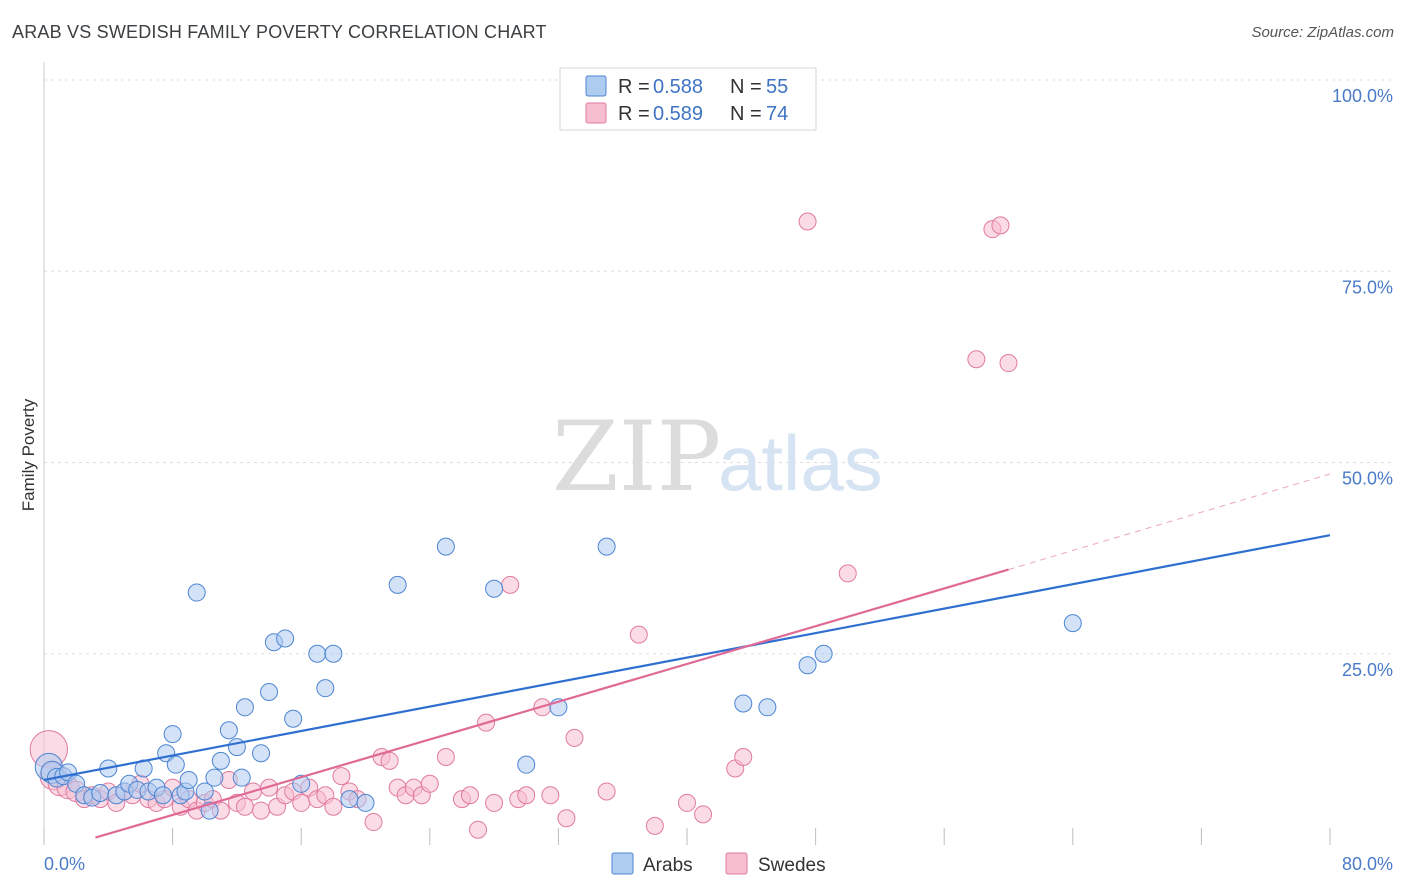  I want to click on legend-n-label-1: N =, so click(746, 87).